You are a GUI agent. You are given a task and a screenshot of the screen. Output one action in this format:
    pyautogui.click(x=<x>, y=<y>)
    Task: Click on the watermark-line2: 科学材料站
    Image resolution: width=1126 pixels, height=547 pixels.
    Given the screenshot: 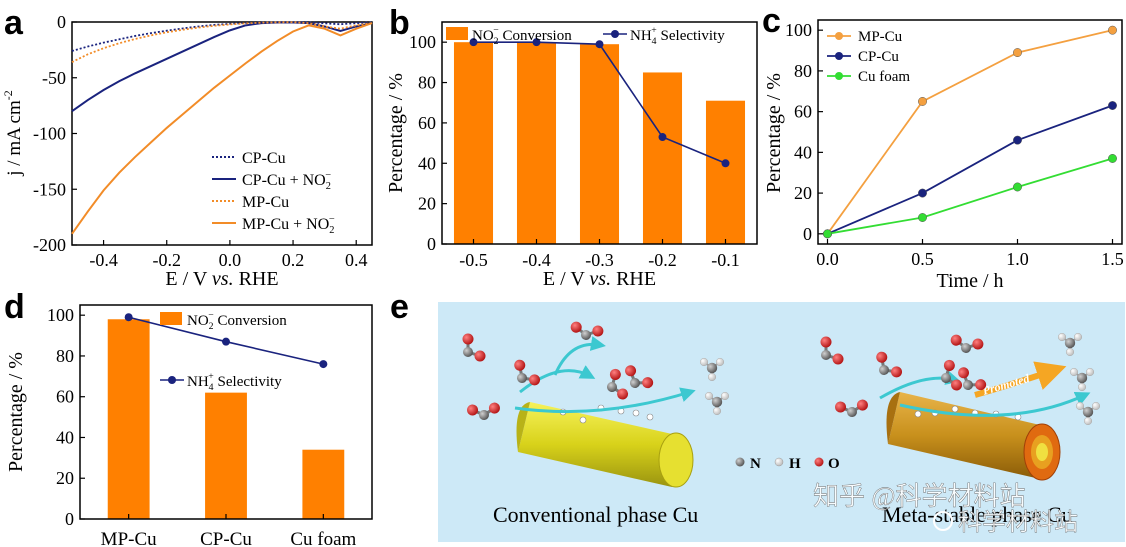 What is the action you would take?
    pyautogui.click(x=1018, y=522)
    